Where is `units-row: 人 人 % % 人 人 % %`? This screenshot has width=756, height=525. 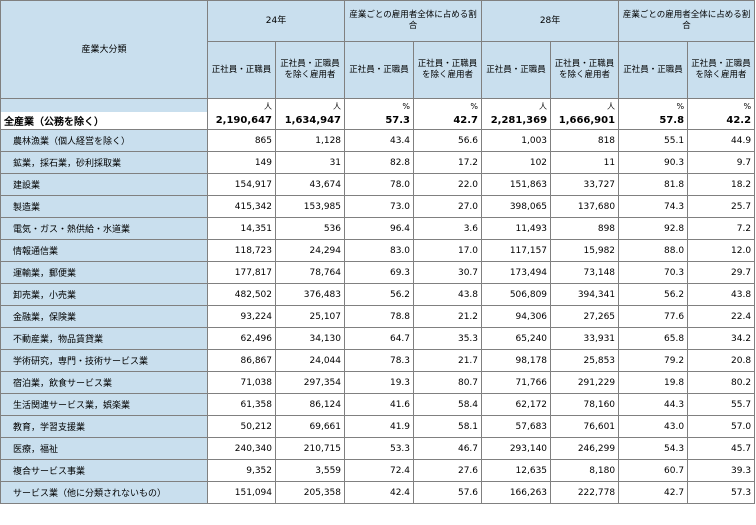 units-row: 人 人 % % 人 人 % % is located at coordinates (378, 105).